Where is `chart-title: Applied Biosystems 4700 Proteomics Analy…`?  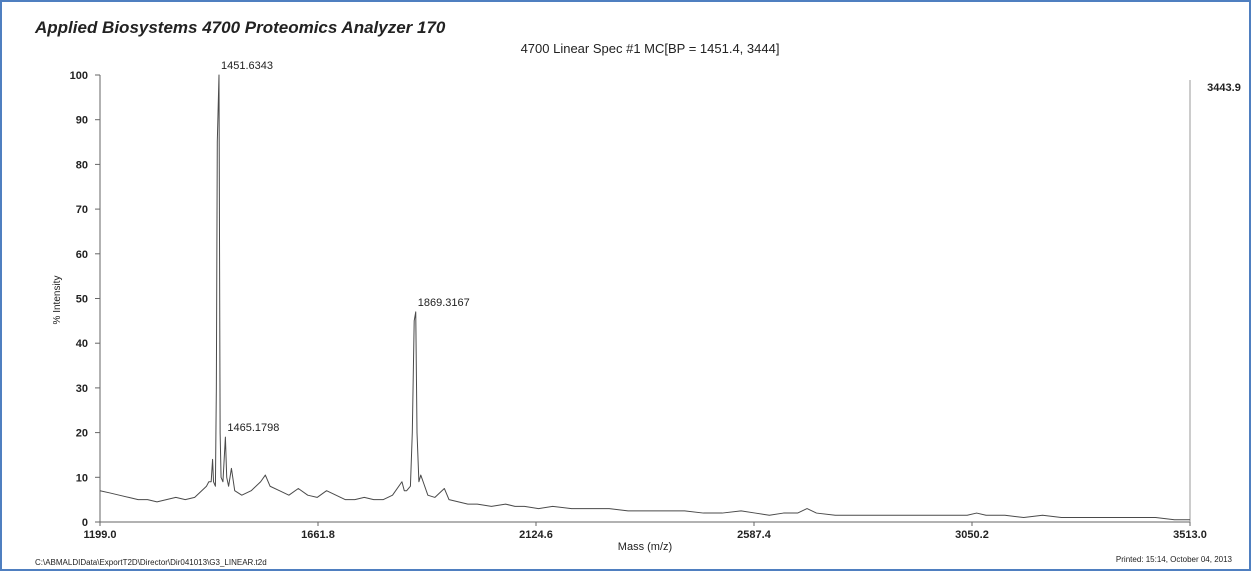
chart-title: Applied Biosystems 4700 Proteomics Analy… is located at coordinates (240, 27).